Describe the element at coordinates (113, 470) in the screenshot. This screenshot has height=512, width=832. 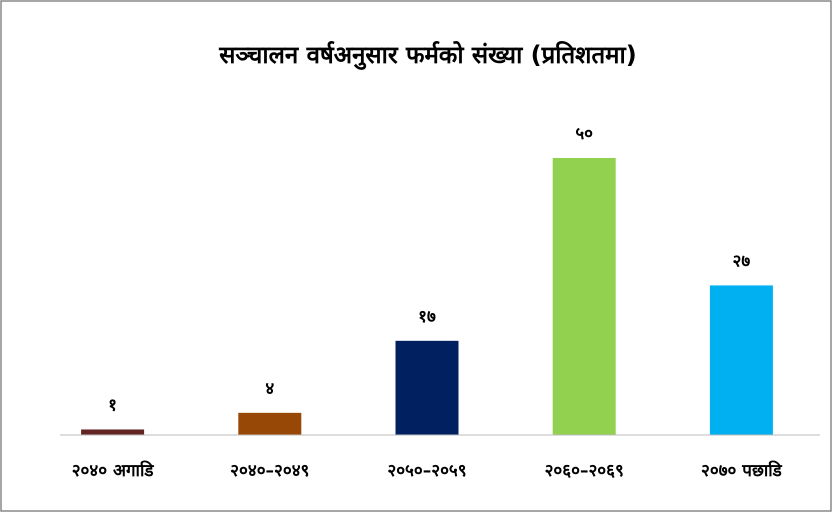
I see `x-tick-label: २०४० अगाडि` at that location.